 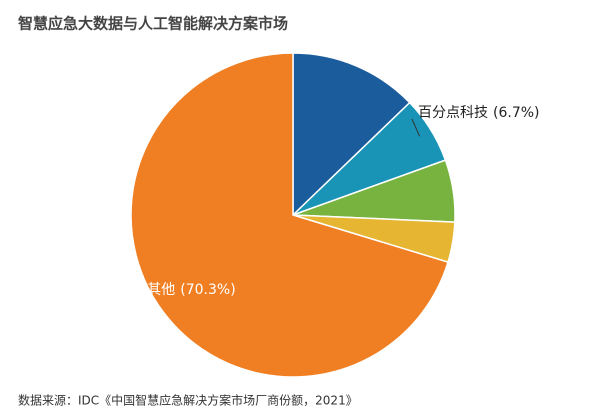 I want to click on slice-name: 百分点科技, so click(x=453, y=113).